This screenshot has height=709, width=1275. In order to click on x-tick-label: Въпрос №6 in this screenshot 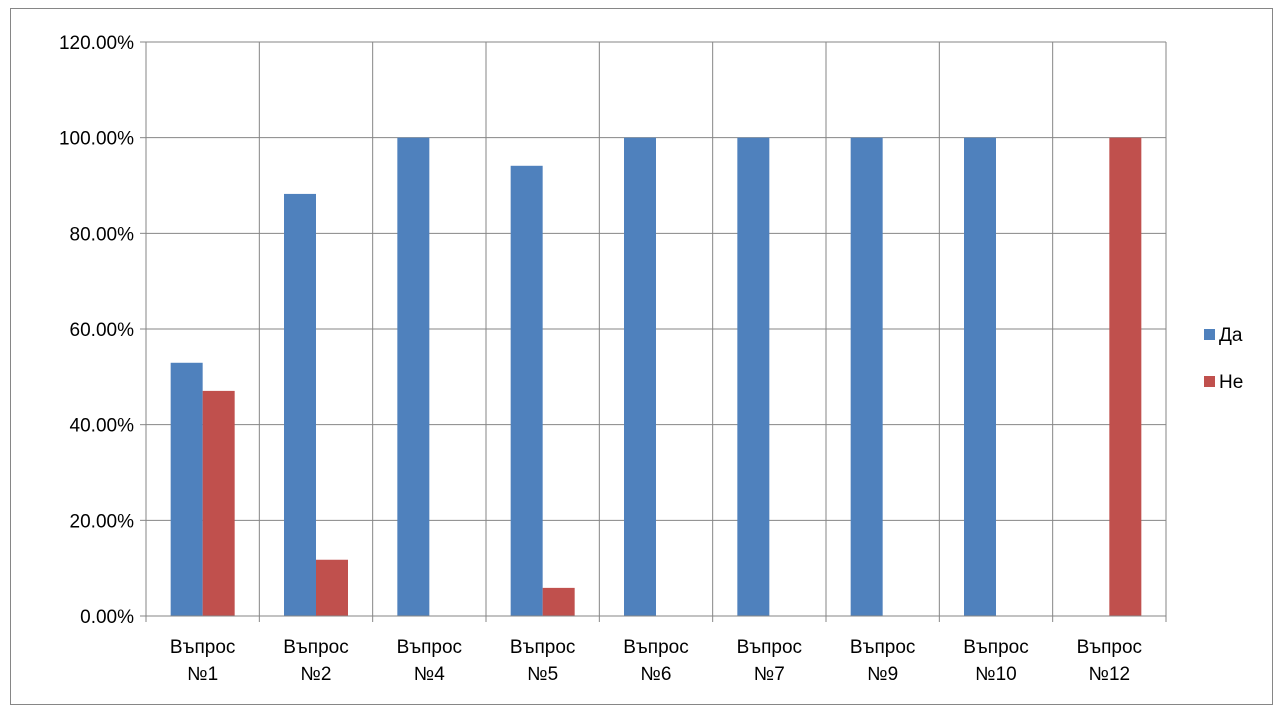, I will do `click(655, 661)`.